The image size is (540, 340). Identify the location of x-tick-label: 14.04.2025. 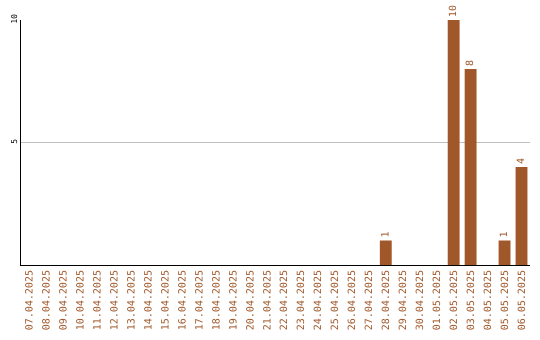
(149, 300).